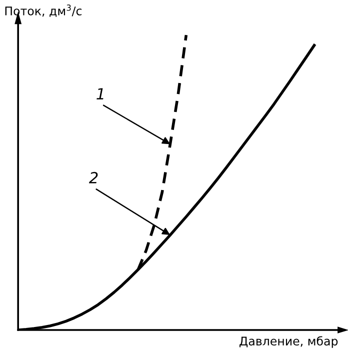 This screenshot has height=356, width=348. What do you see at coordinates (93, 178) in the screenshot?
I see `annotation: 2` at bounding box center [93, 178].